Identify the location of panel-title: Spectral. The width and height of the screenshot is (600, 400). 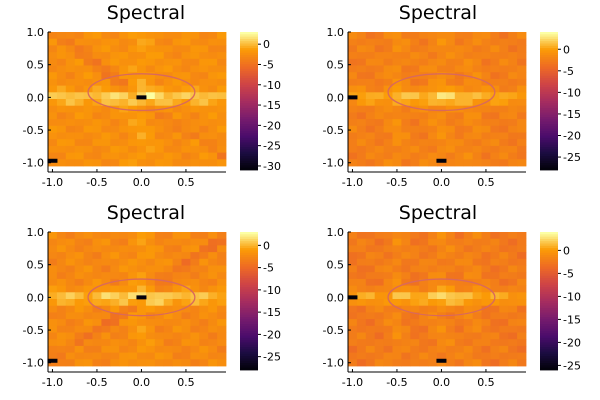
(146, 213).